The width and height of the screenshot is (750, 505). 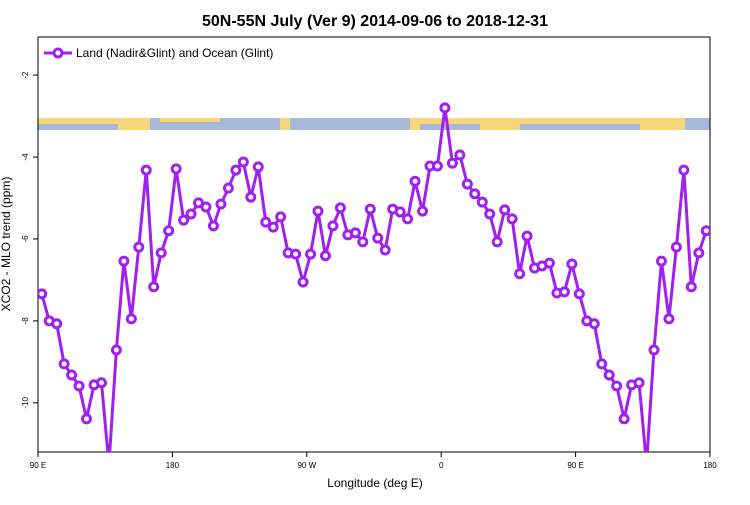 I want to click on legend: Land (Nadir&Glint) and Ocean (Glint), so click(x=158, y=53).